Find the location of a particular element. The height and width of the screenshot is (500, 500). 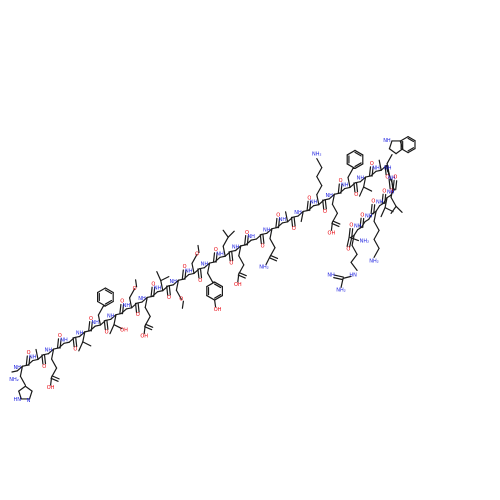

c-terminal-amide-label: NH₂ is located at coordinates (365, 242).